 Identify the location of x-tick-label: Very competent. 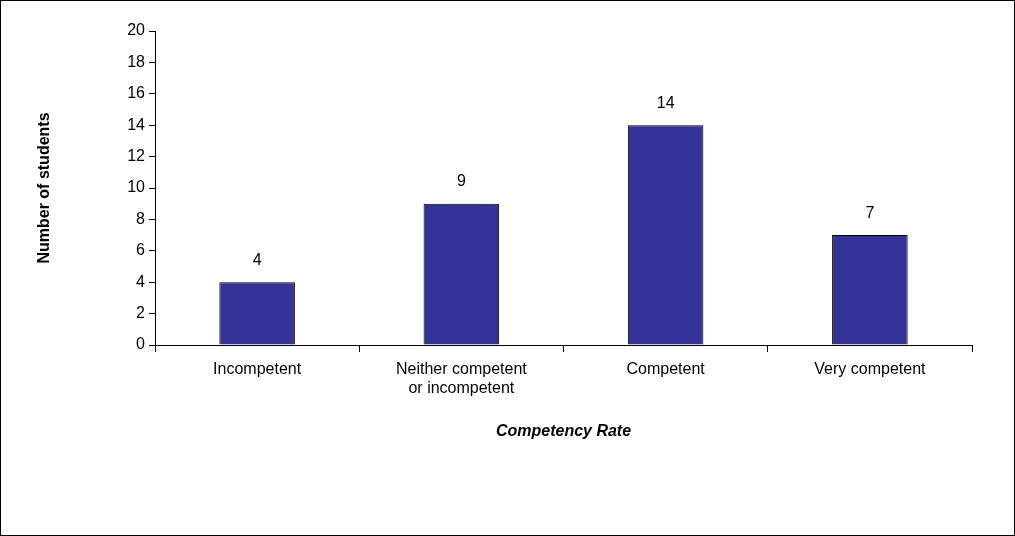
(870, 369).